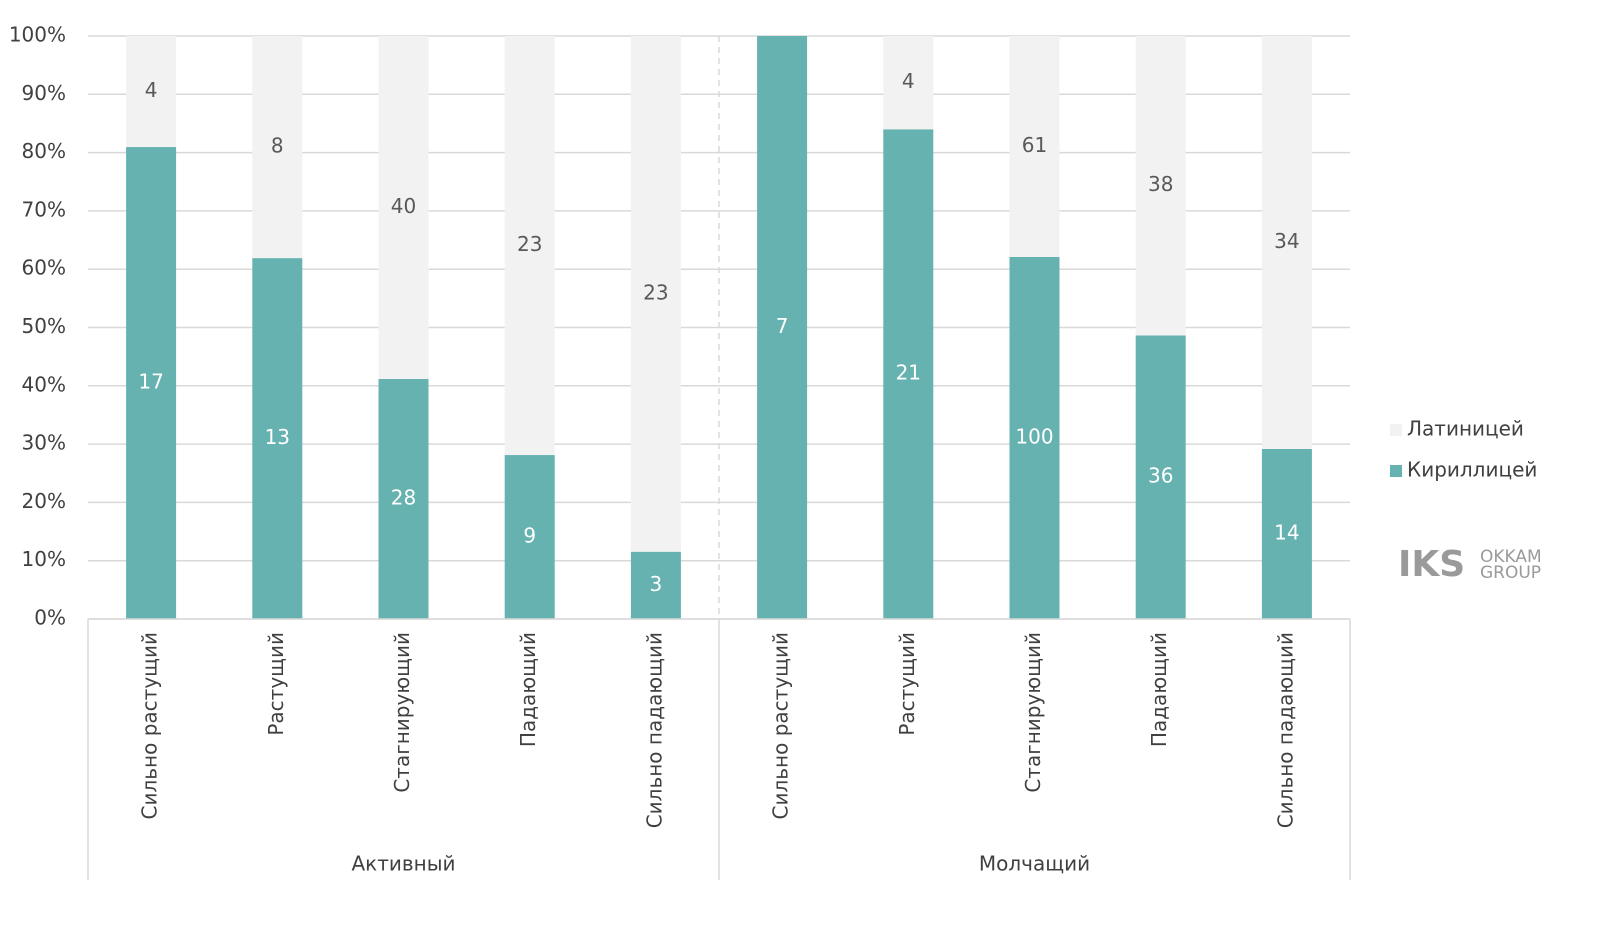  What do you see at coordinates (44, 209) in the screenshot?
I see `y-tick-label: 70%` at bounding box center [44, 209].